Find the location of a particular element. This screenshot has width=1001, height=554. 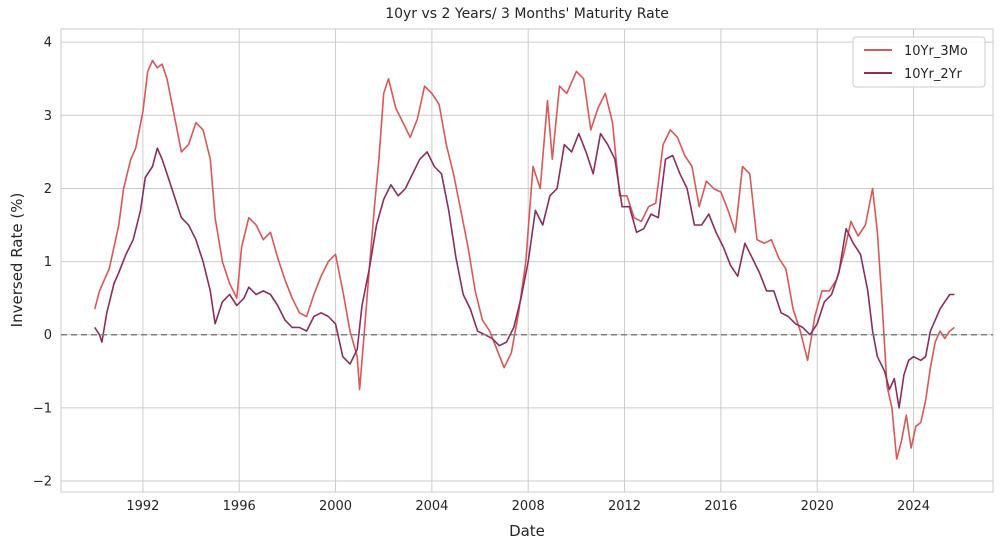

x-axis-ticks: 1992 1996 2000 2004 2008 2012 2016 2020 2024 is located at coordinates (528, 506).